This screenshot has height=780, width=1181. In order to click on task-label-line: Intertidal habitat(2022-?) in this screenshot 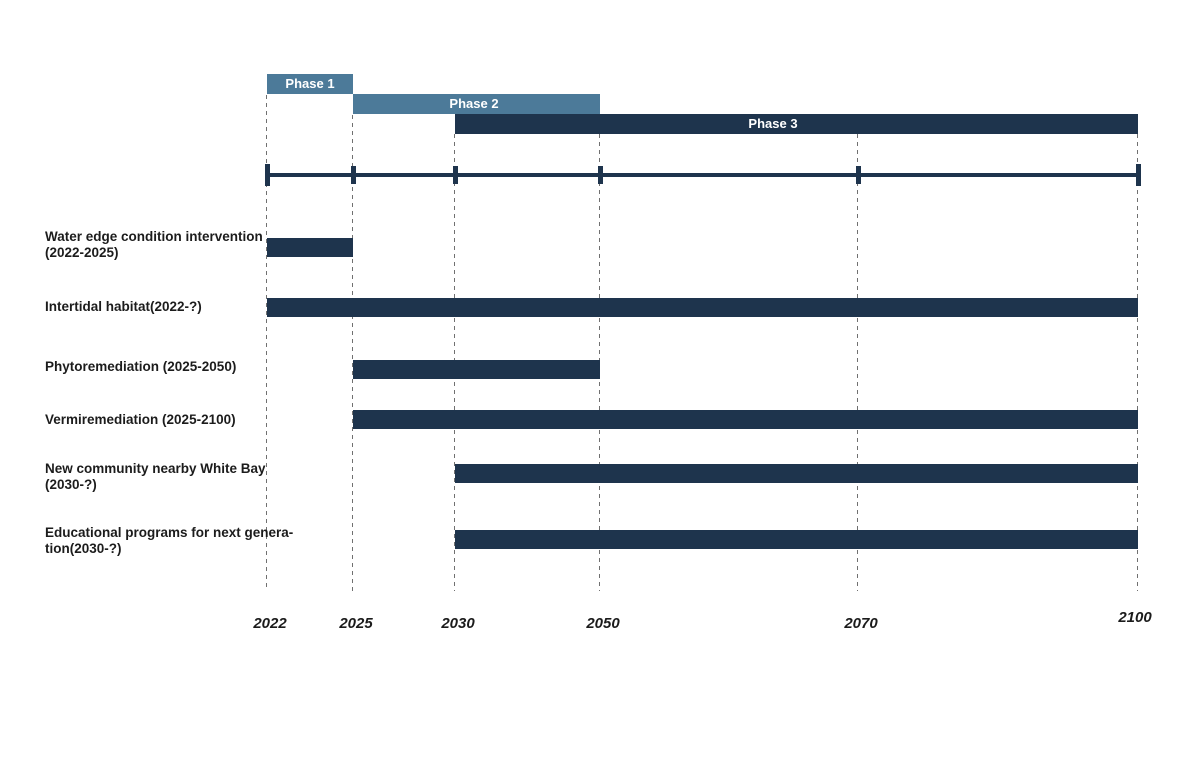, I will do `click(123, 306)`.